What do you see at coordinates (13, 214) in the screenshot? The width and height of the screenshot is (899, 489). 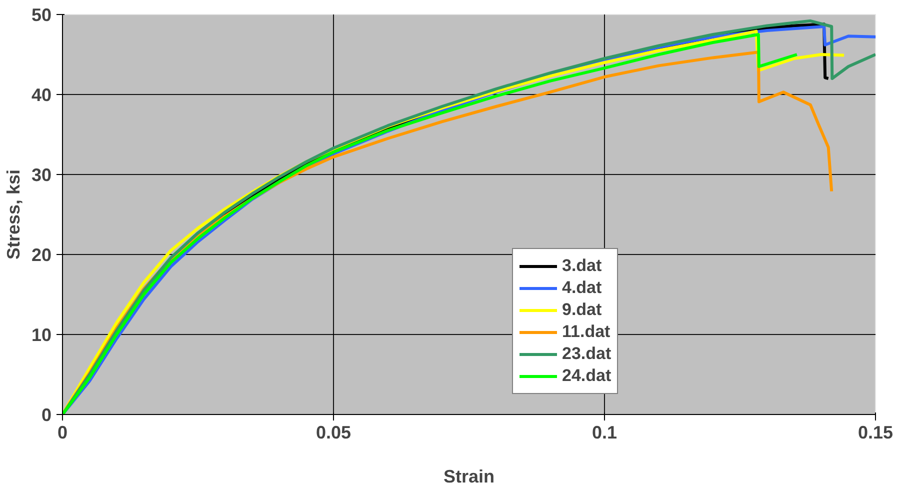 I see `y-axis-title: Stress, ksi` at bounding box center [13, 214].